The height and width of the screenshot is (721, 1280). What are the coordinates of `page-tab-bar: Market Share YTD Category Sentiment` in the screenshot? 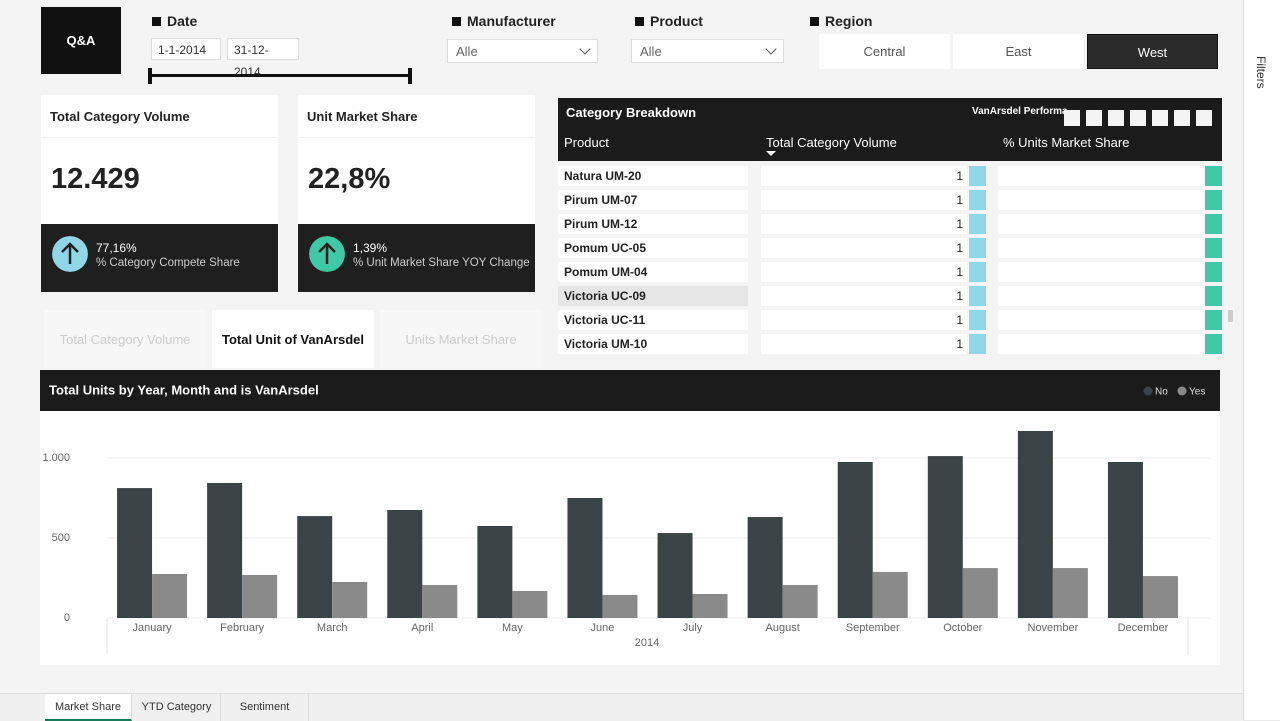 It's located at (621, 707).